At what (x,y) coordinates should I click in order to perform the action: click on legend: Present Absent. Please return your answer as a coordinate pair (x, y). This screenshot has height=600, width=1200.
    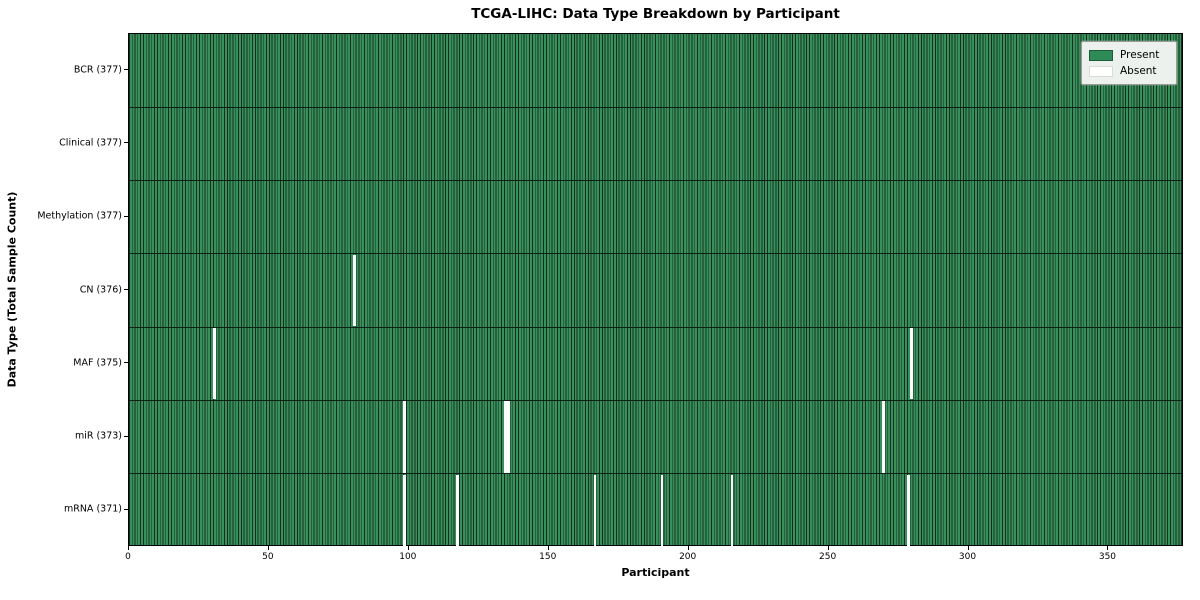
    Looking at the image, I should click on (1129, 63).